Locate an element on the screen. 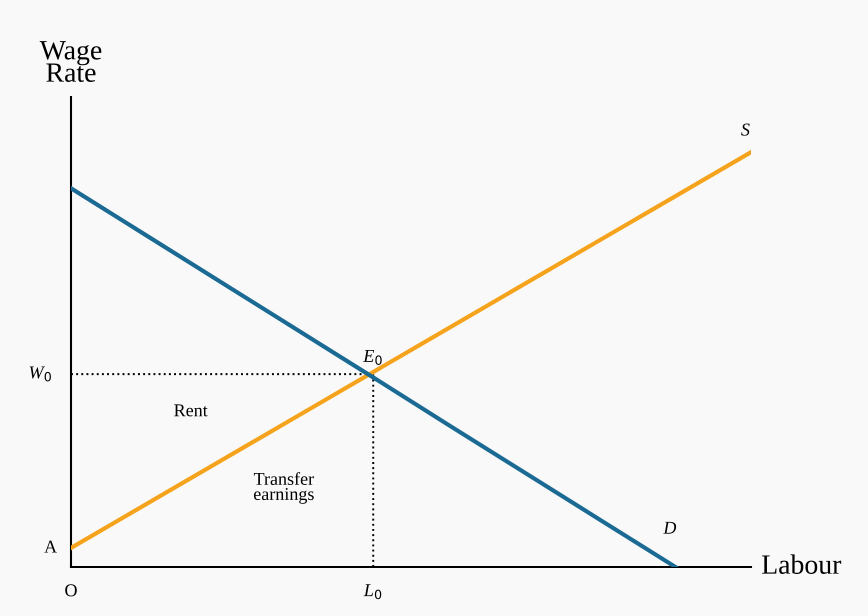  x-axis-title: Labour is located at coordinates (802, 564).